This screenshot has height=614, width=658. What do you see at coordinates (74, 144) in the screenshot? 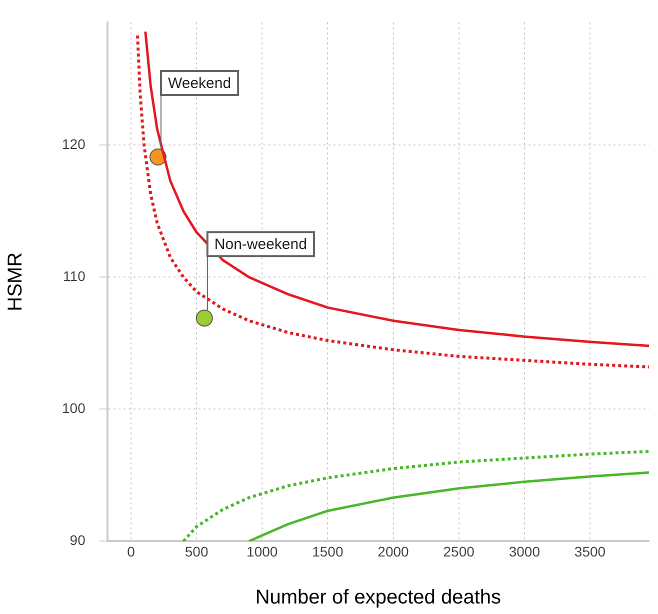
I see `y-tick-label: 120` at bounding box center [74, 144].